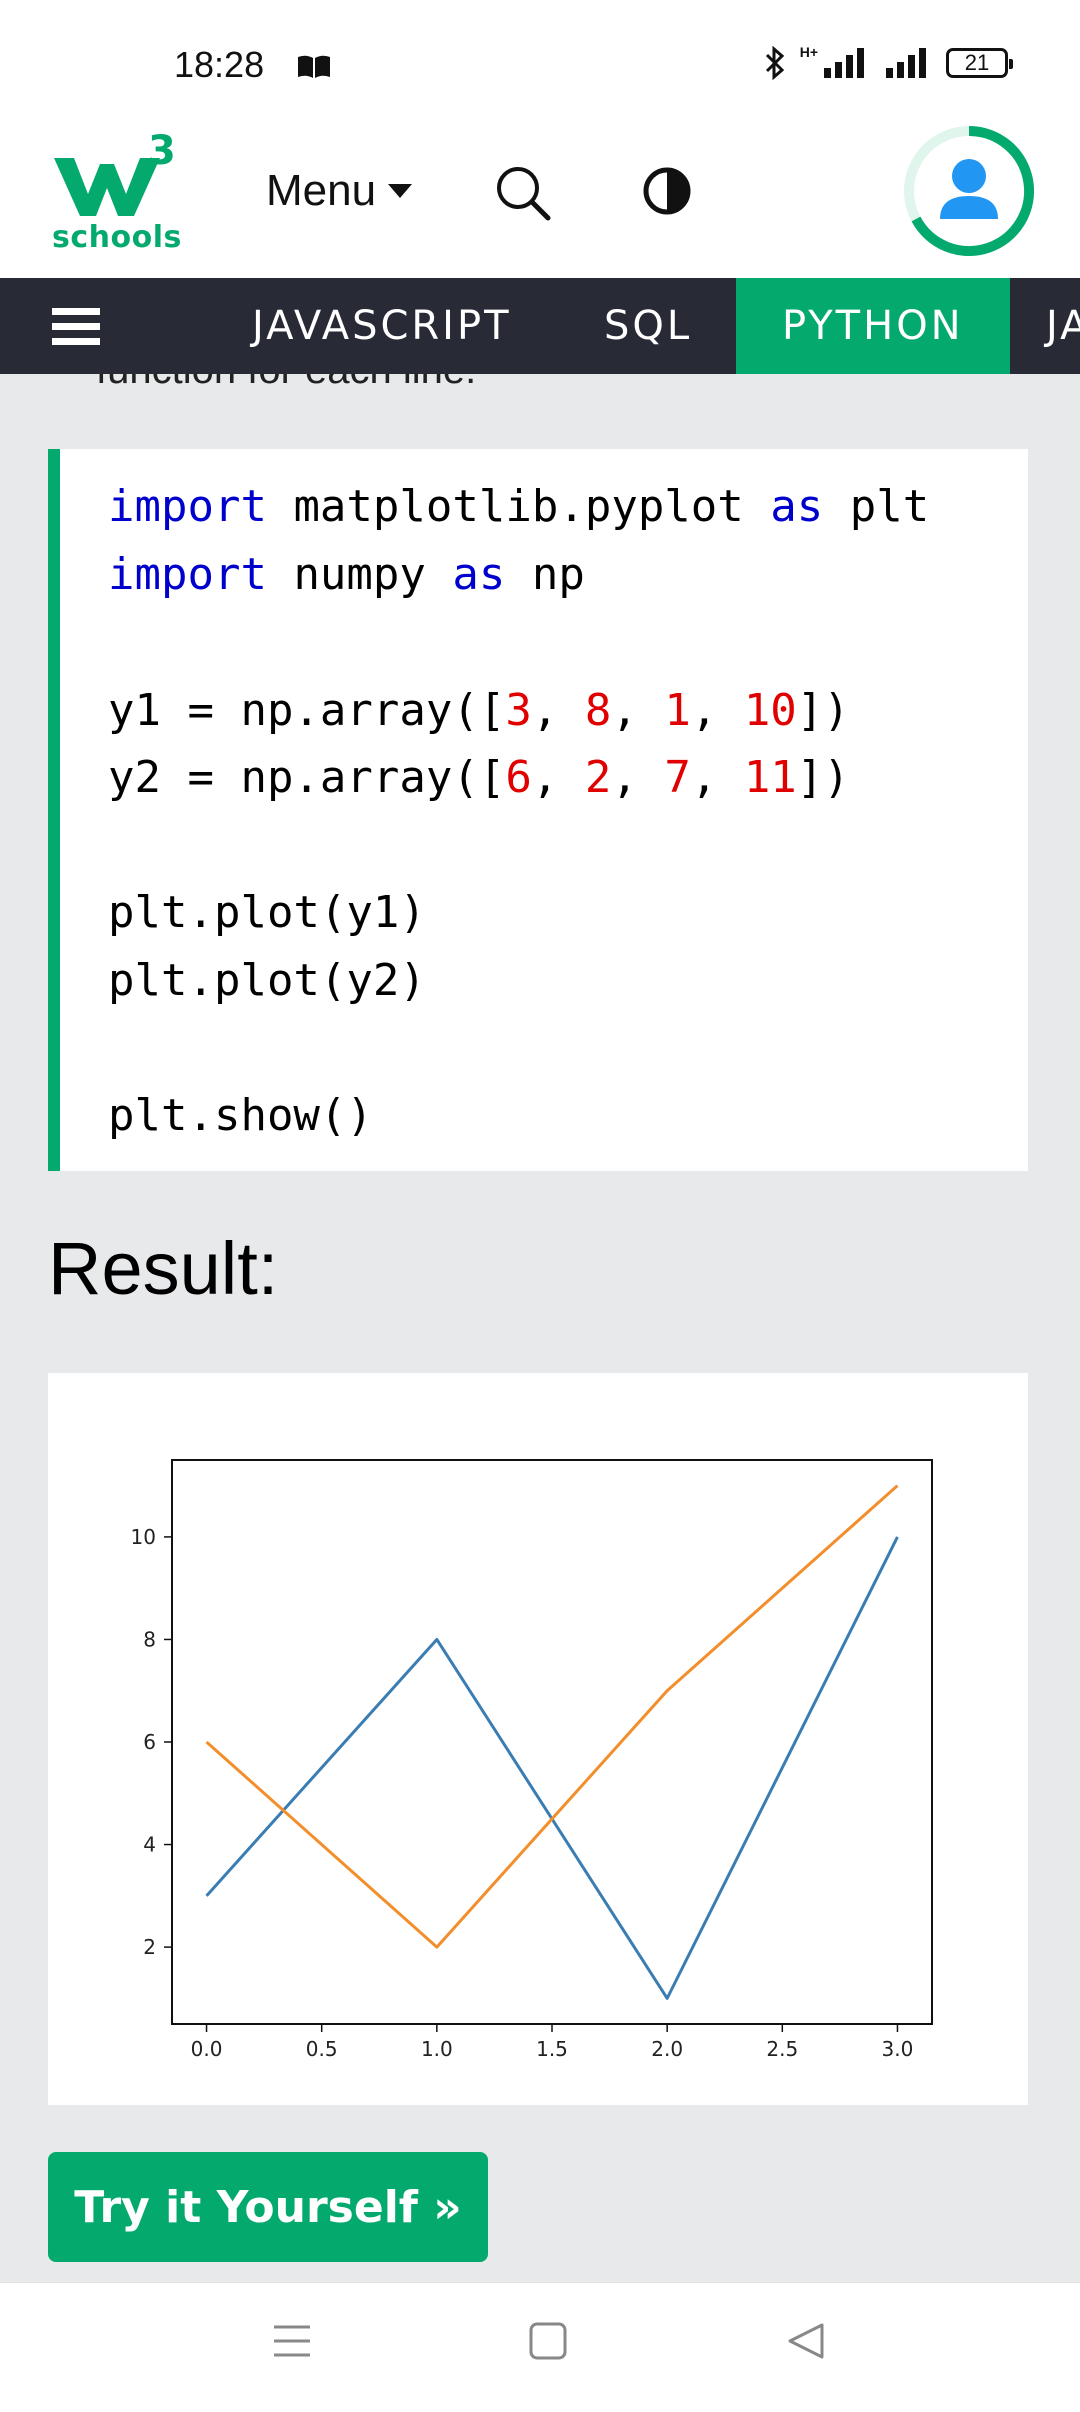 Image resolution: width=1080 pixels, height=2412 pixels. What do you see at coordinates (286, 382) in the screenshot?
I see `partial-paragraph: function for each line.` at bounding box center [286, 382].